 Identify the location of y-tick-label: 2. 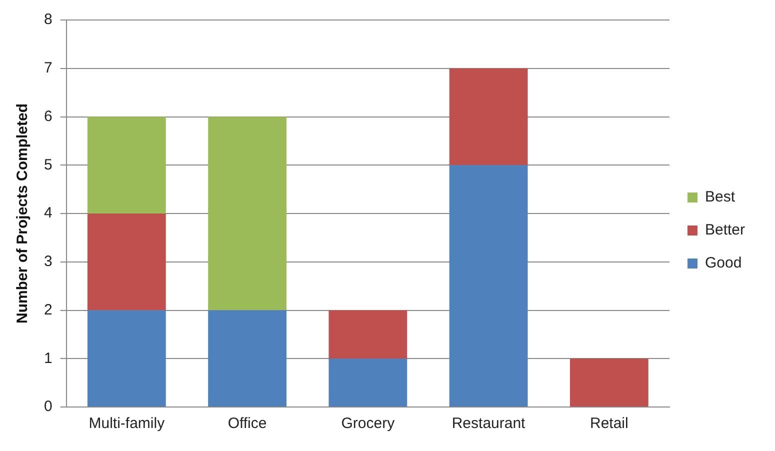
(48, 309).